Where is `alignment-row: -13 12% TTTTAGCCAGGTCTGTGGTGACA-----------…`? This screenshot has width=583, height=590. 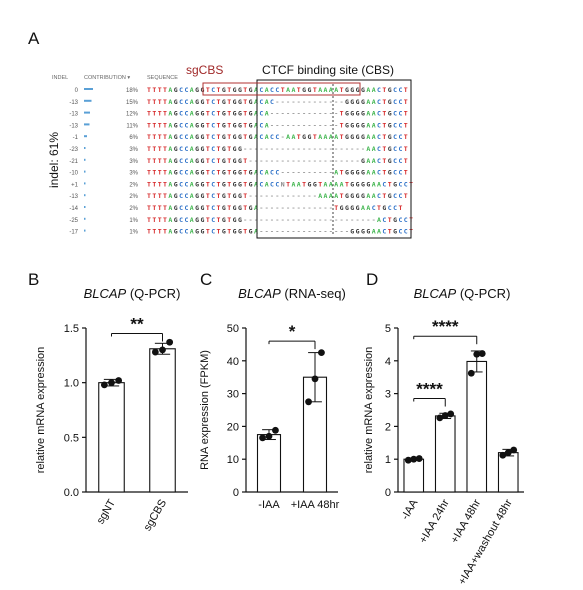 alignment-row: -13 12% TTTTAGCCAGGTCTGTGGTGACA-----------… is located at coordinates (238, 114).